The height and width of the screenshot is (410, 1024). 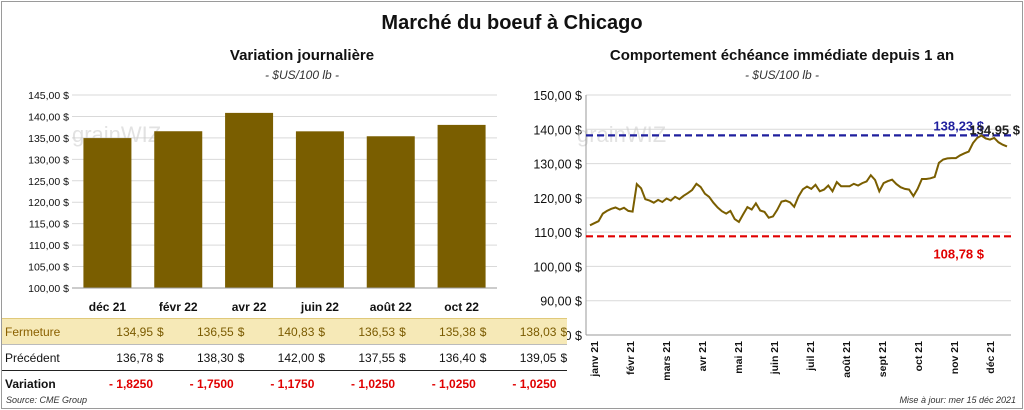 I want to click on last-price-label: 134,95 $, so click(x=994, y=129).